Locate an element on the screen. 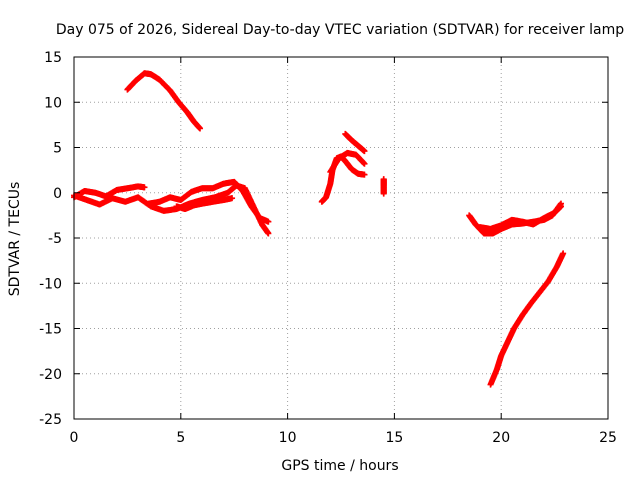  y-tick-label: -10 is located at coordinates (50, 284).